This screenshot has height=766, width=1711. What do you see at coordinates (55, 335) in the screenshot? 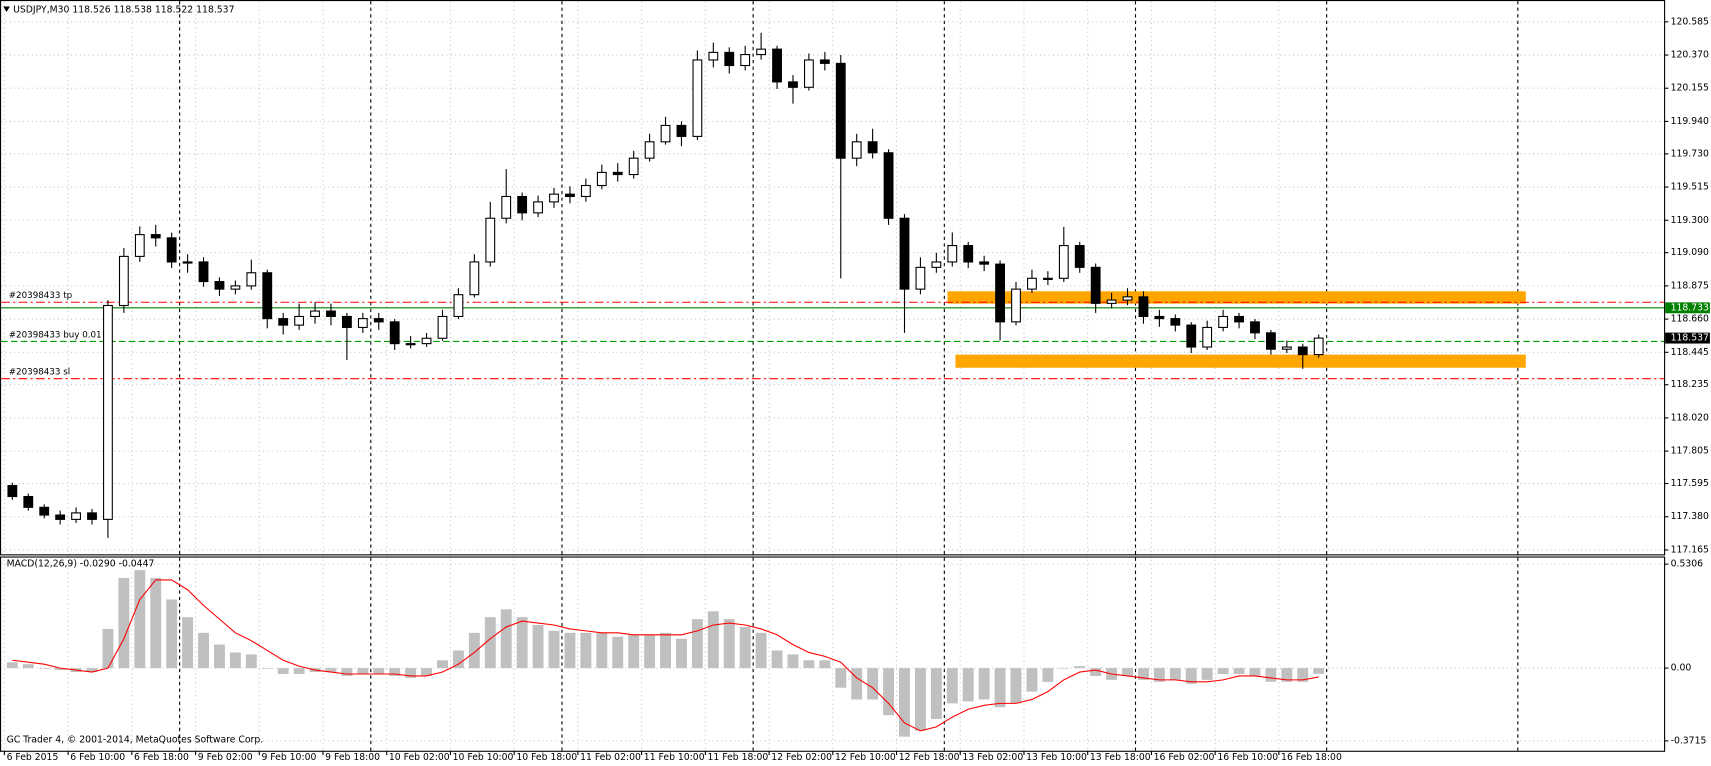
I see `order-label: #20398433 buy 0.01` at bounding box center [55, 335].